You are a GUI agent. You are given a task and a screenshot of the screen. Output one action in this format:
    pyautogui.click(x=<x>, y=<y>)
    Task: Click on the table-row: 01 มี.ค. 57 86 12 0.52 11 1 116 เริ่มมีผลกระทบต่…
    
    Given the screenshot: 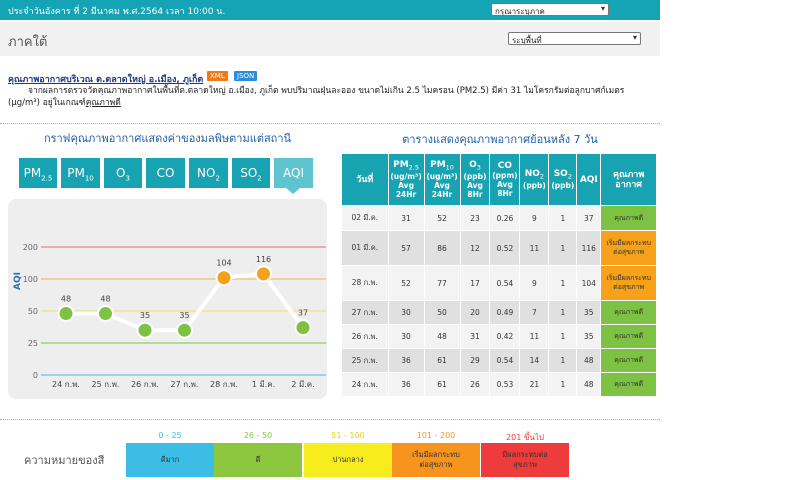 What is the action you would take?
    pyautogui.click(x=499, y=248)
    